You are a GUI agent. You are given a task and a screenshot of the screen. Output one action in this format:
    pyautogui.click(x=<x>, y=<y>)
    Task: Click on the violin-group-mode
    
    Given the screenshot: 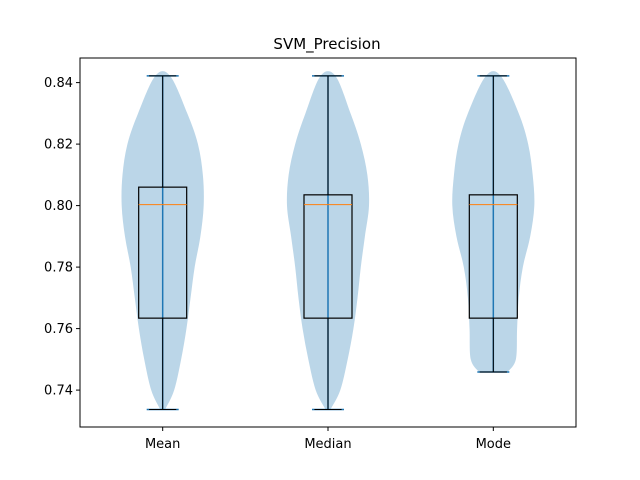 What is the action you would take?
    pyautogui.click(x=493, y=222)
    